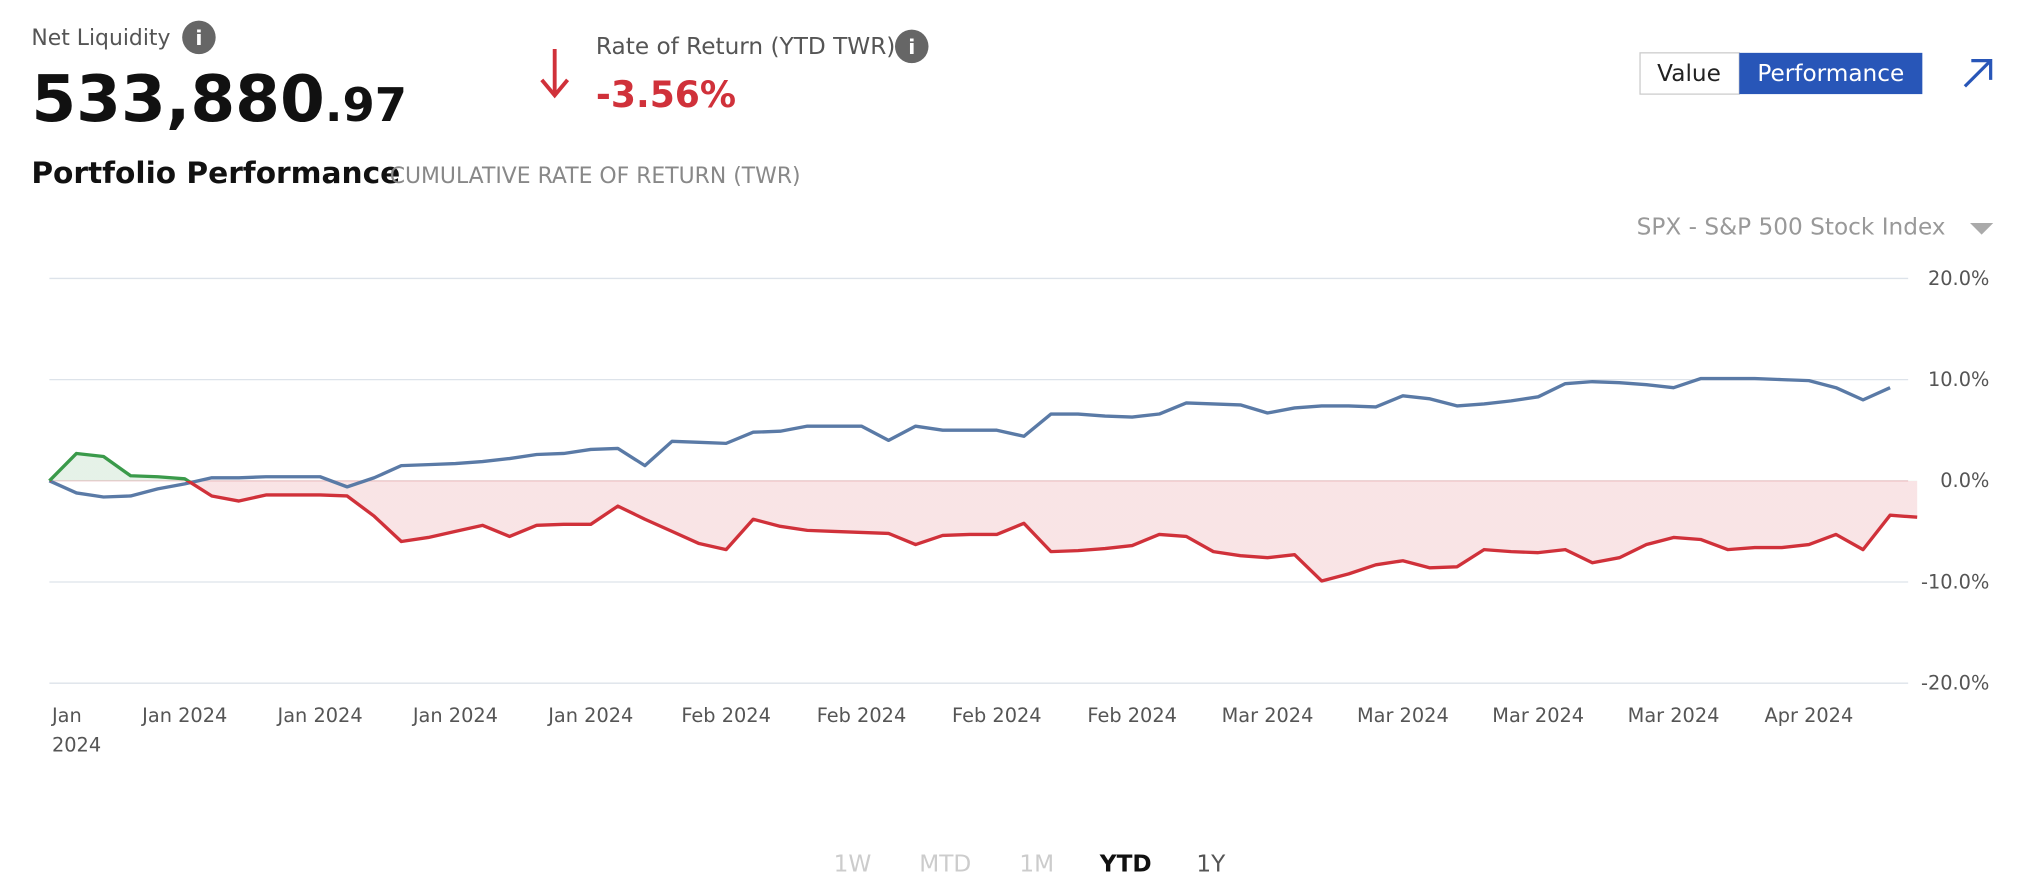 Image resolution: width=2022 pixels, height=892 pixels. Describe the element at coordinates (1809, 715) in the screenshot. I see `x-tick-label: Apr 2024` at that location.